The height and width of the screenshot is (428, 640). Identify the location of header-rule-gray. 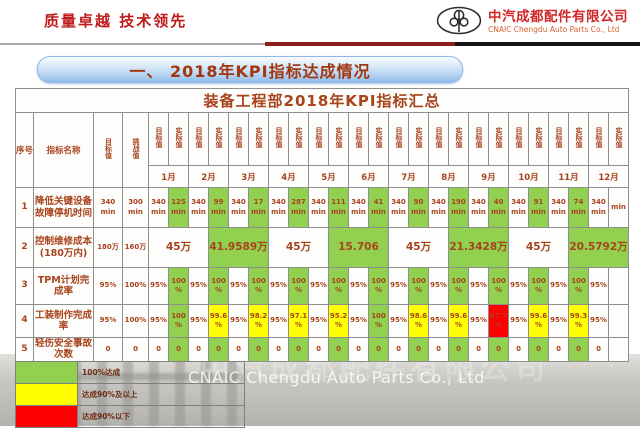
(132, 44).